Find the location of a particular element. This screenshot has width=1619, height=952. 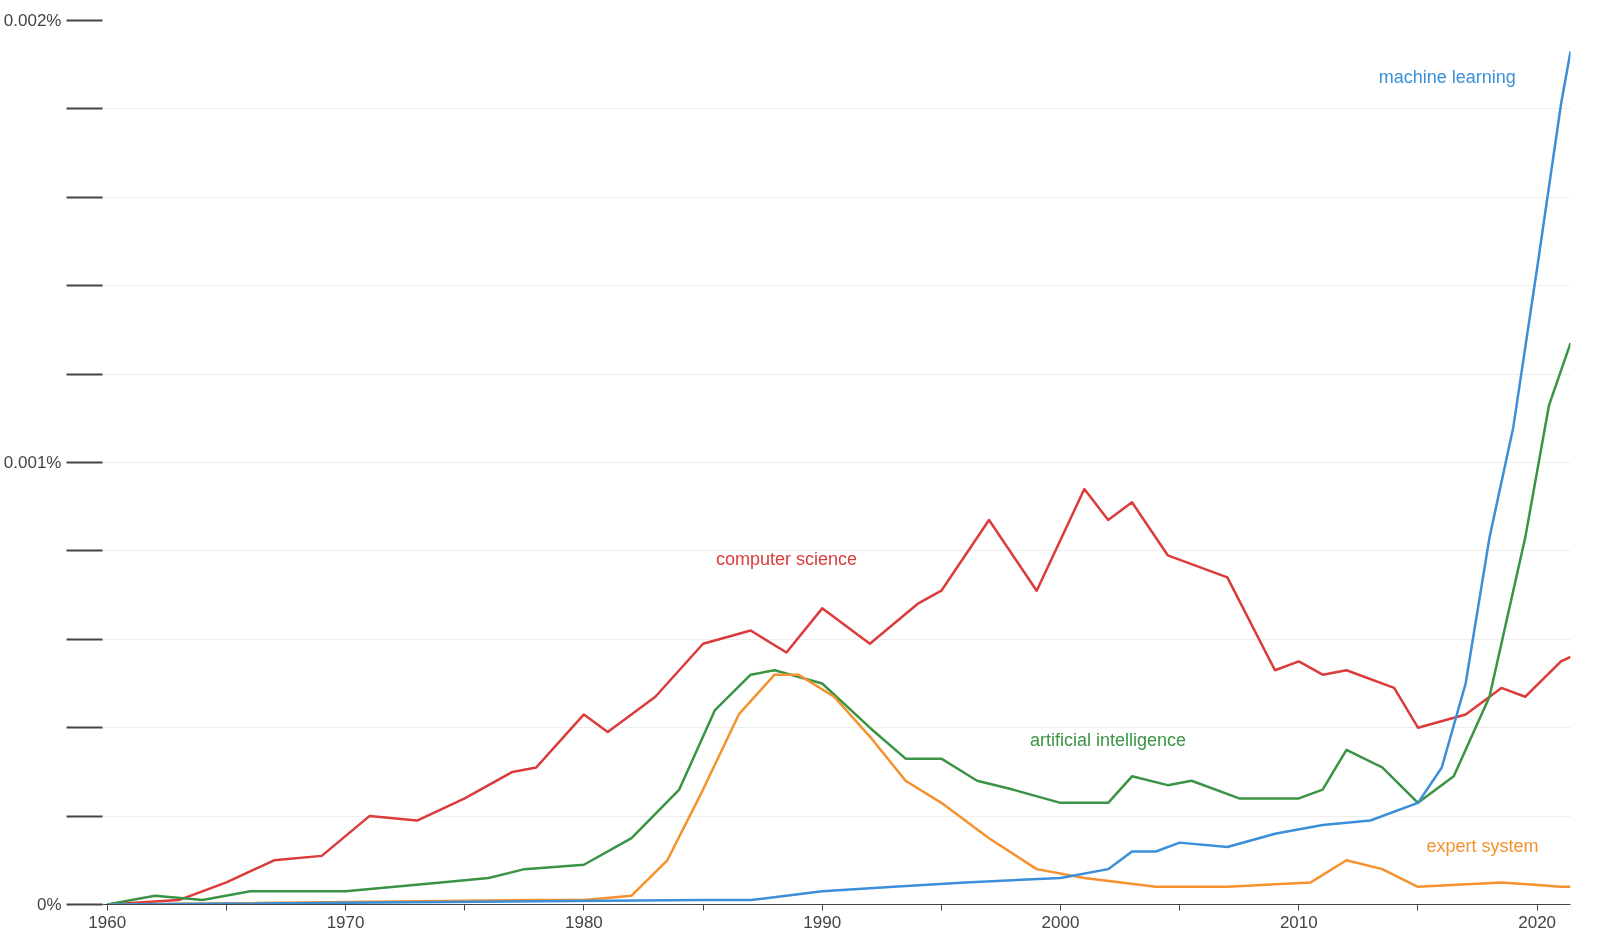

y-tick-label: 0.002% is located at coordinates (32, 20).